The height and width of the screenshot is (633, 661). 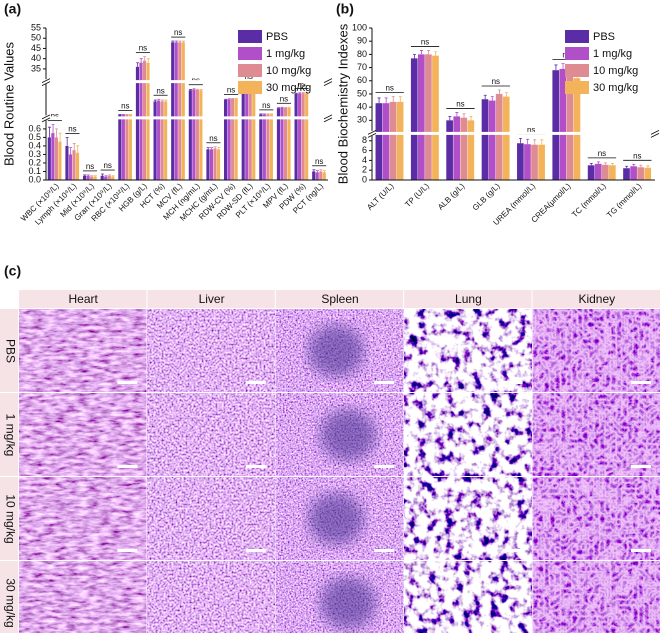 I want to click on panel-label: (c), so click(x=12, y=271).